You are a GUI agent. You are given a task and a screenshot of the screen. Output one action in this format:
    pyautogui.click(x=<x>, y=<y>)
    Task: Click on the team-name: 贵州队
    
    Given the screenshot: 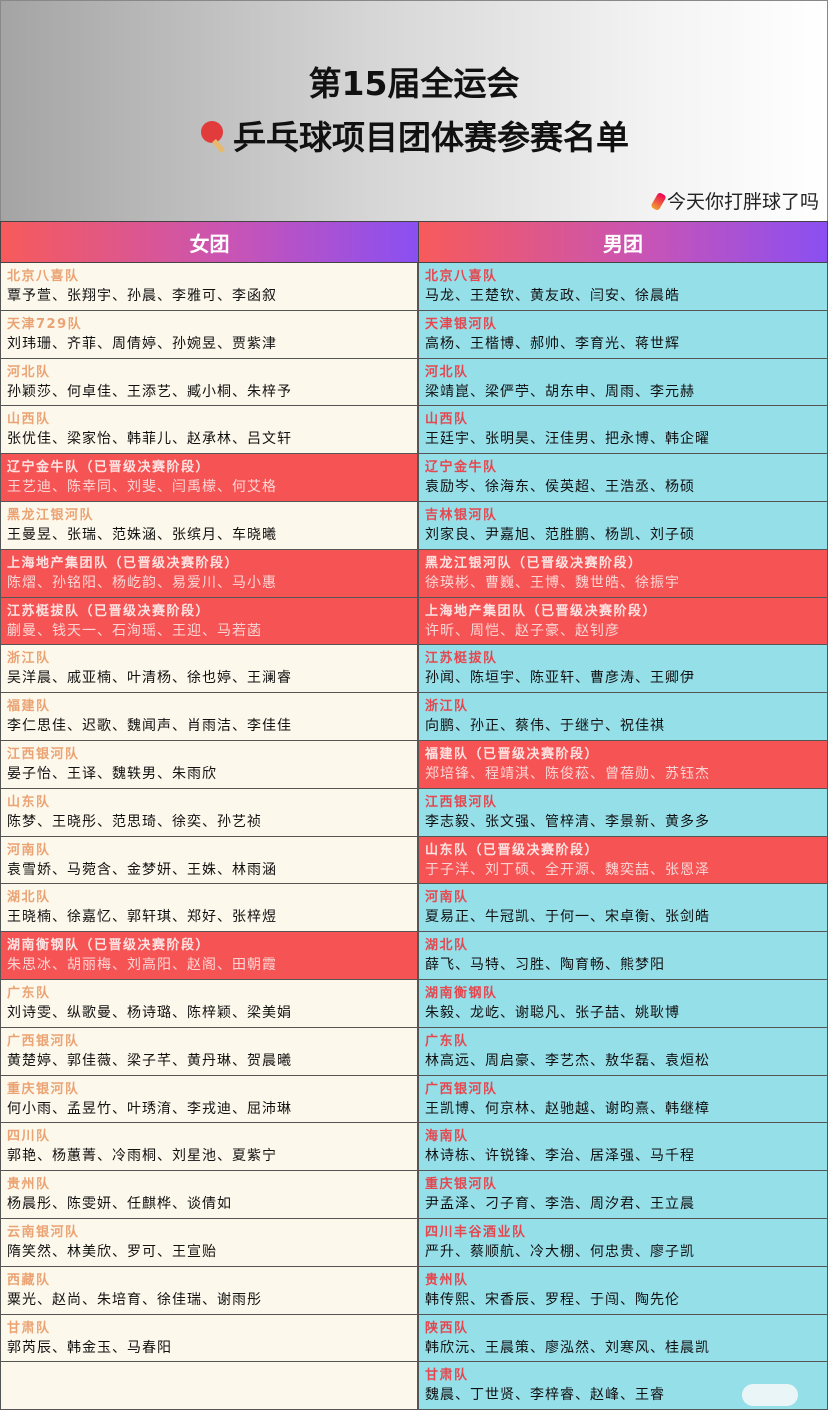 What is the action you would take?
    pyautogui.click(x=447, y=1280)
    